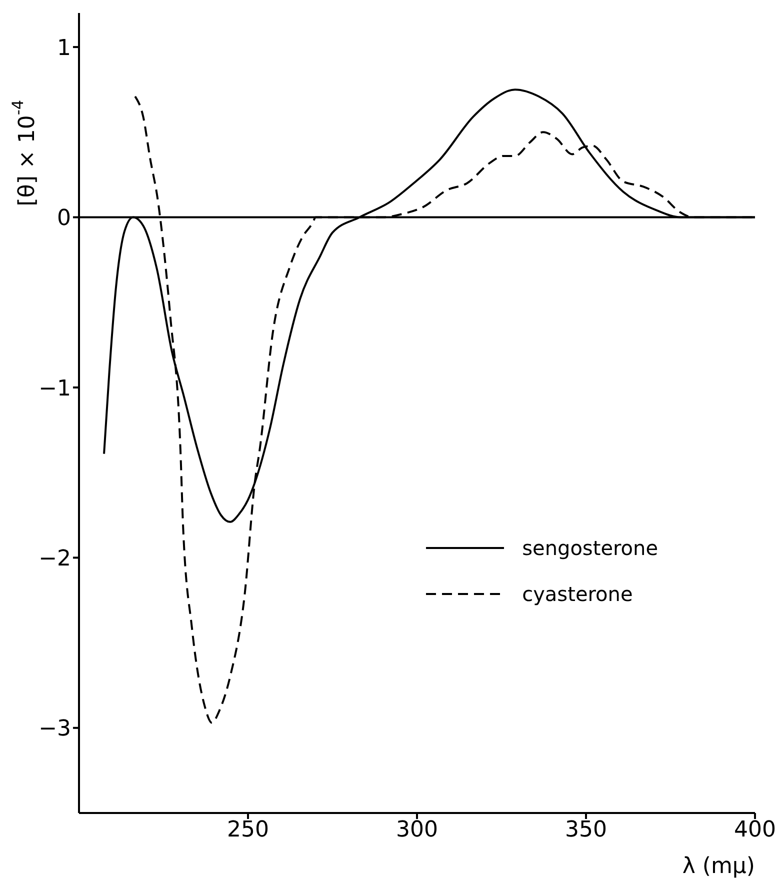  What do you see at coordinates (590, 548) in the screenshot?
I see `legend-label: sengosterone` at bounding box center [590, 548].